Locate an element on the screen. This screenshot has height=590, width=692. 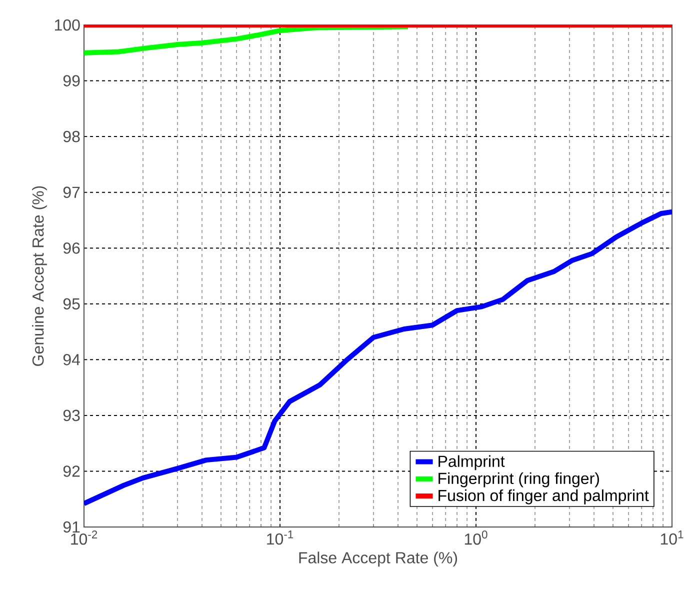
y-tick-label: 97 is located at coordinates (71, 192).